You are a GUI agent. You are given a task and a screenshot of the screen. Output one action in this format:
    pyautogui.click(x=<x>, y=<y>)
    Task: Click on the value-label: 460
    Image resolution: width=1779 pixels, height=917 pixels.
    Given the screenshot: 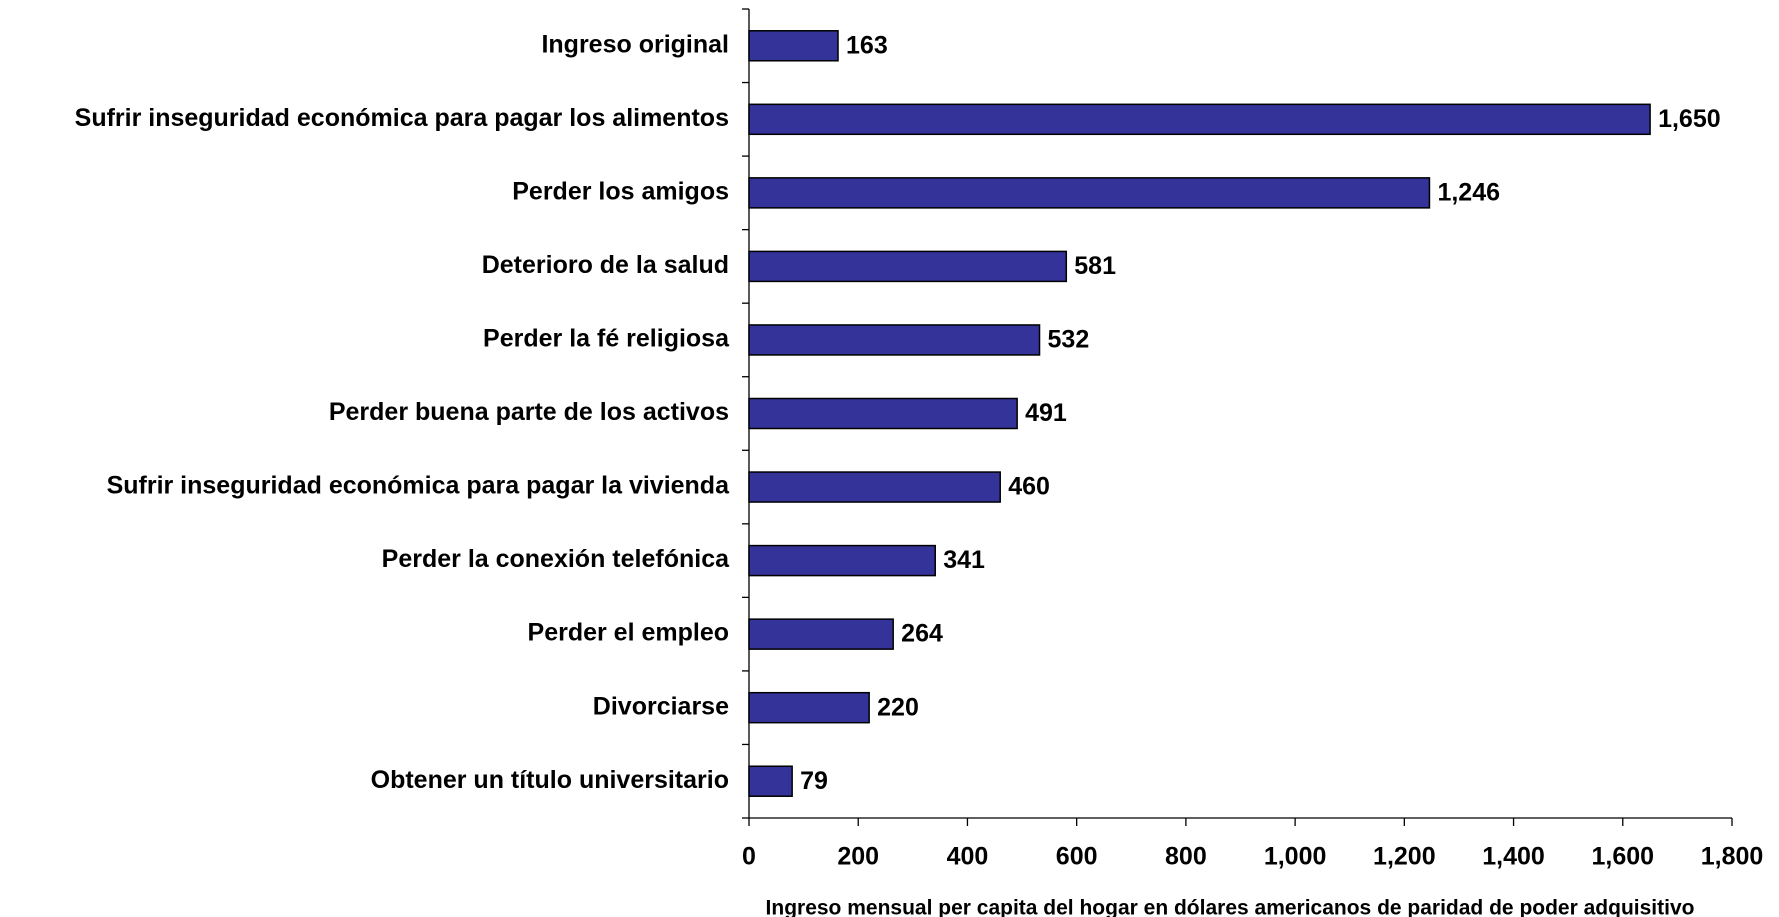 What is the action you would take?
    pyautogui.click(x=1029, y=487)
    